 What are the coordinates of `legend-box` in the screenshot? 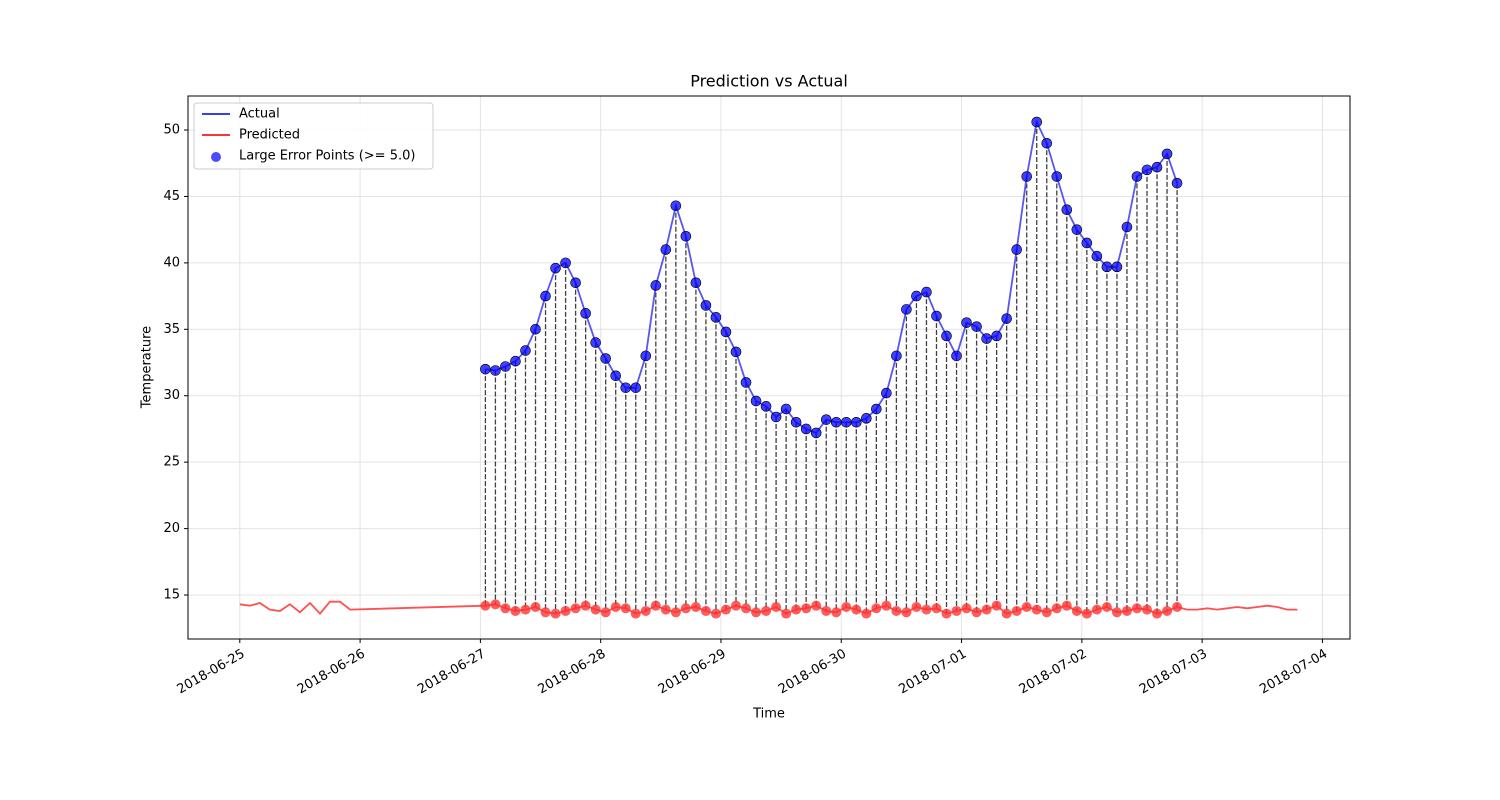 It's located at (313, 136).